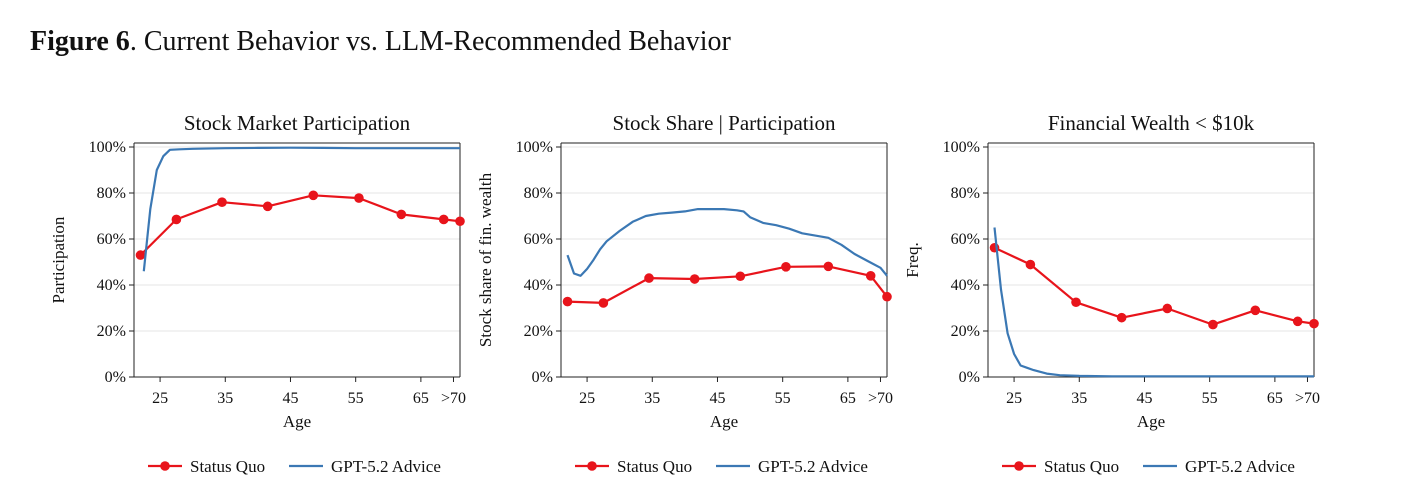 The width and height of the screenshot is (1410, 490). I want to click on y-axis-label: Freq., so click(912, 259).